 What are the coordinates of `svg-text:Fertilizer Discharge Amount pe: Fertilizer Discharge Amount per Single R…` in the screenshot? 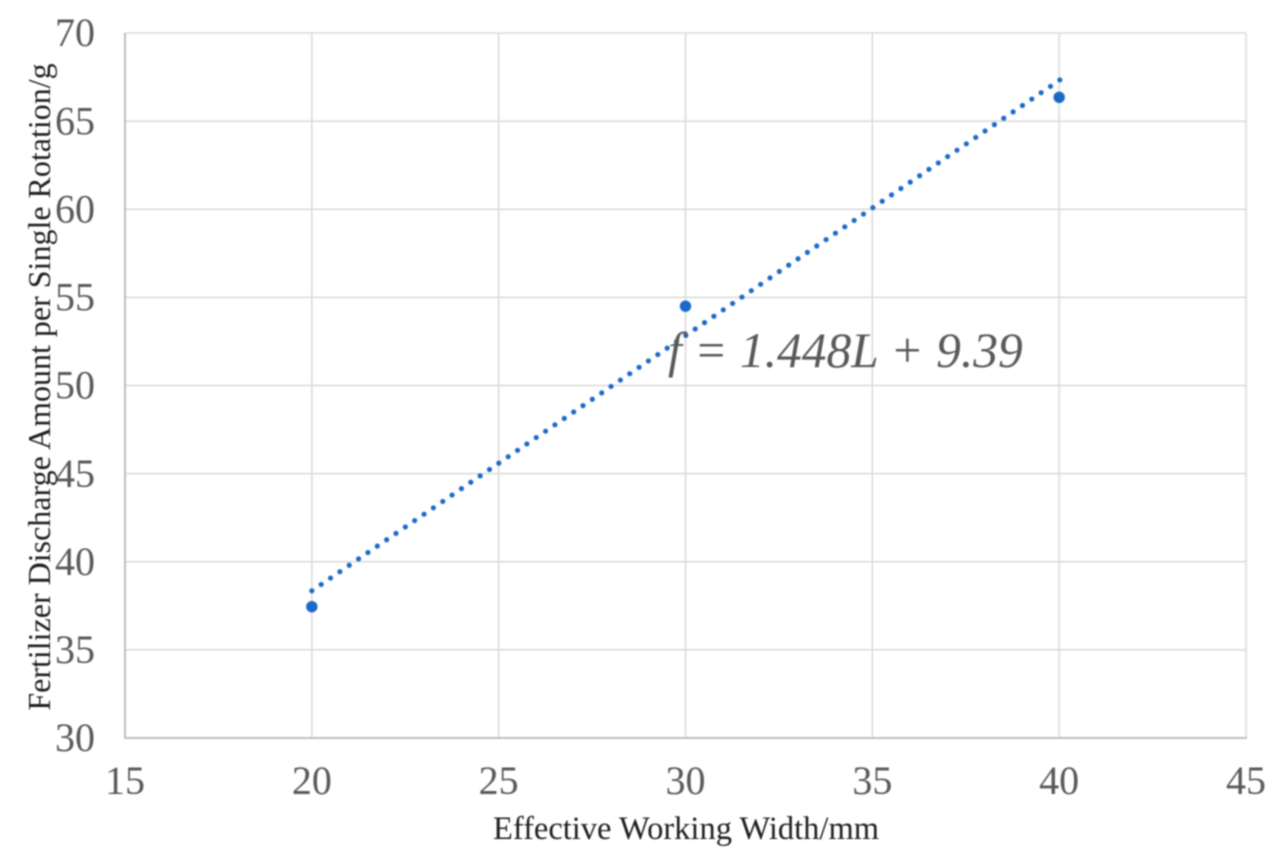 It's located at (39, 386).